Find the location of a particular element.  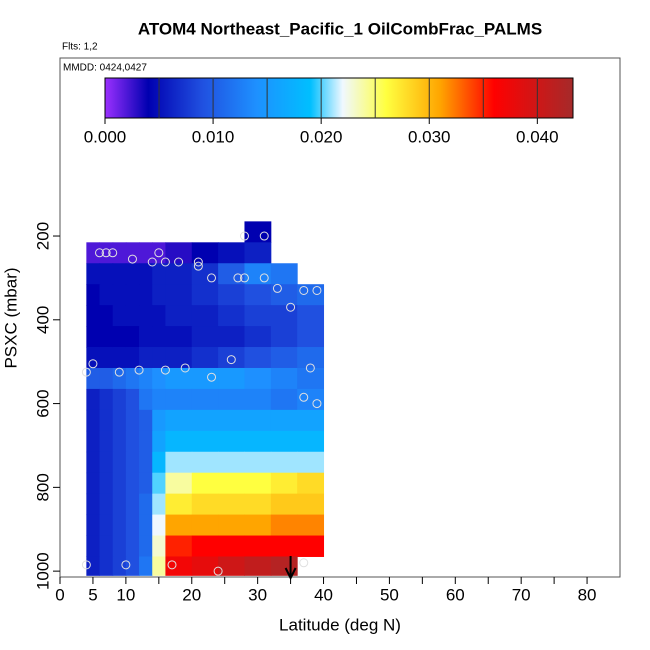

annotation: MMDD: 0424,0427 is located at coordinates (105, 68).